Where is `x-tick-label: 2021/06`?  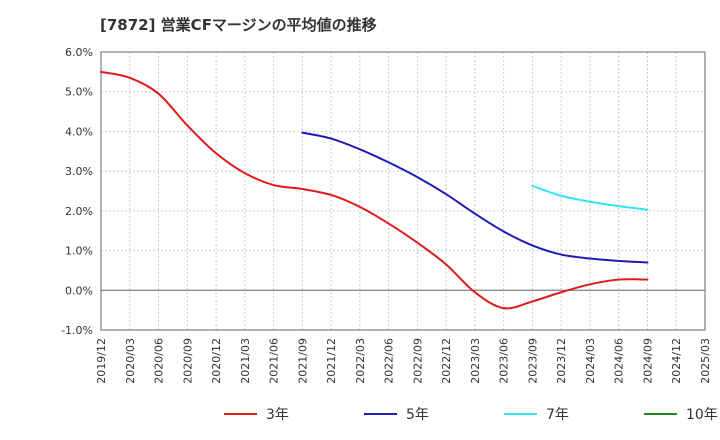 x-tick-label: 2021/06 is located at coordinates (274, 361).